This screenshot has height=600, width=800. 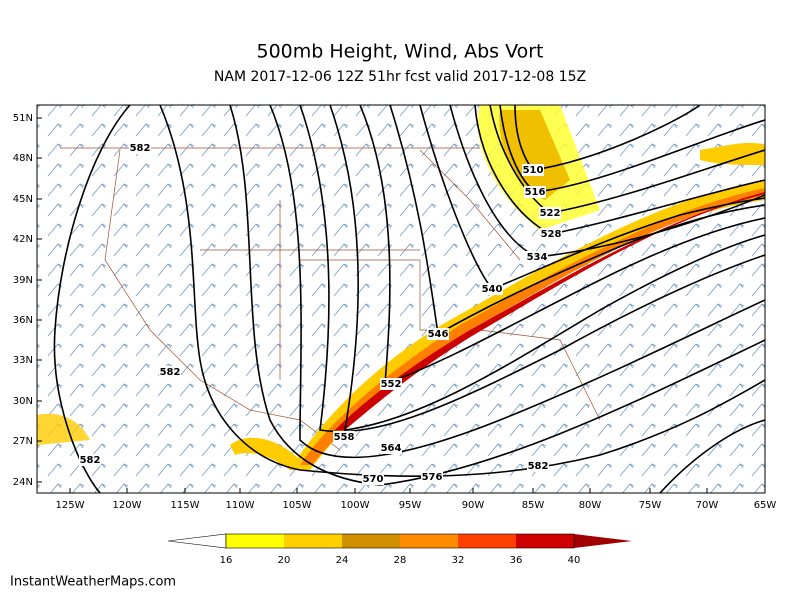 I want to click on contour-label: 546, so click(x=438, y=334).